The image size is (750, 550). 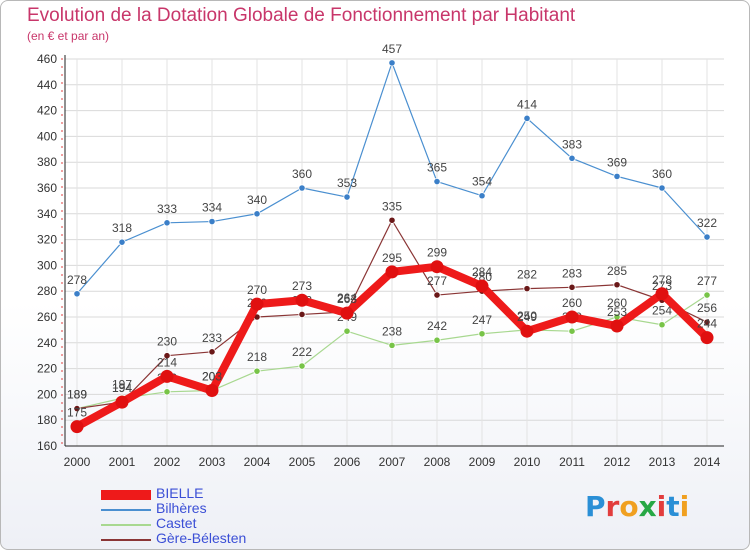 I want to click on legend-label: Castet, so click(x=176, y=523).